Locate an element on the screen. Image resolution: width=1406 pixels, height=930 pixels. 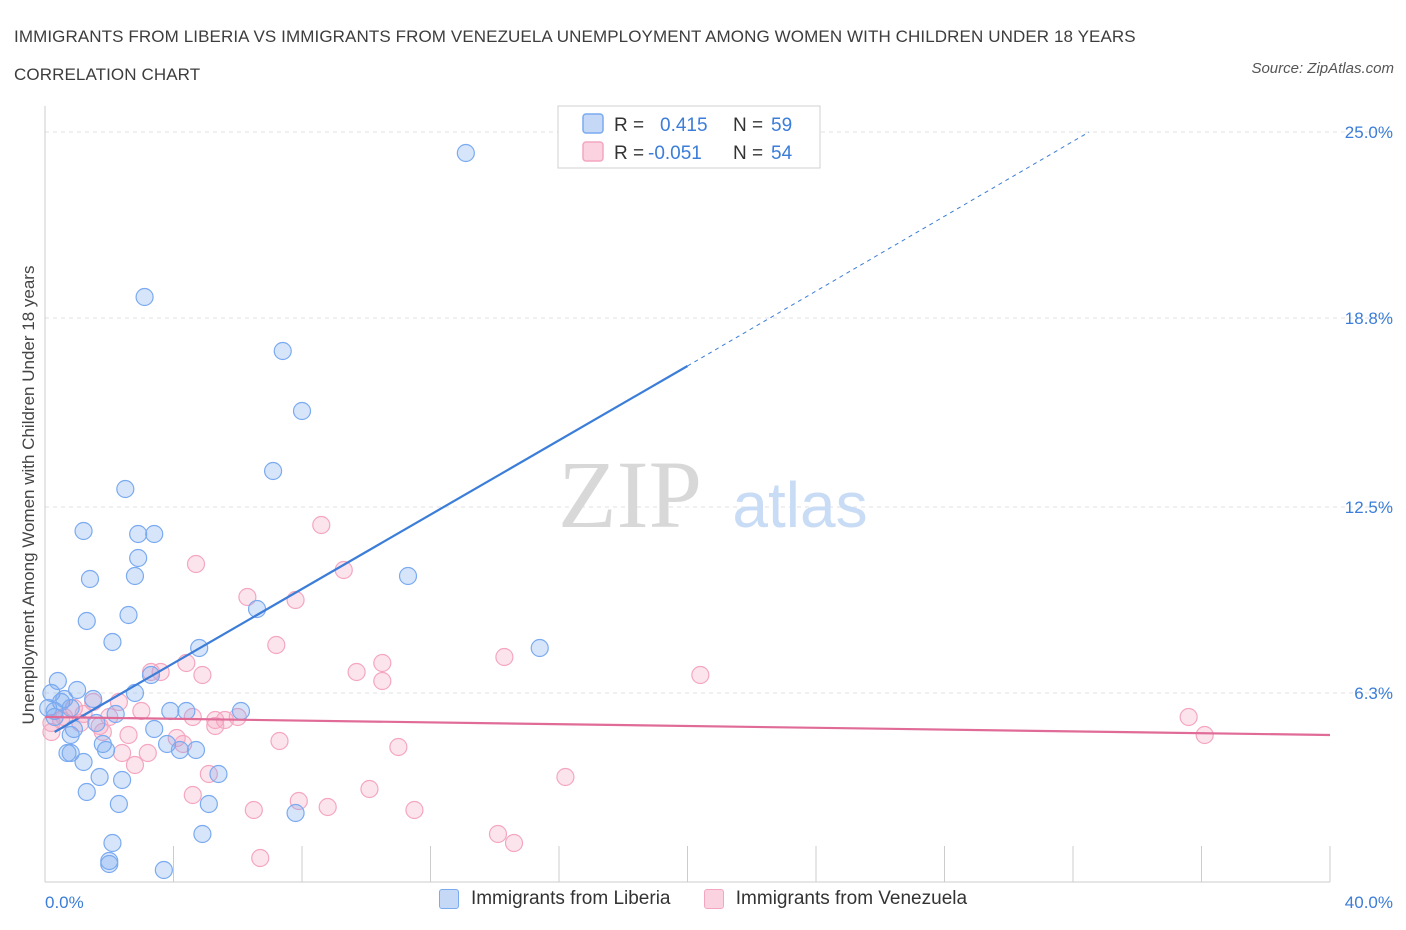
y-tick-label-2: 18.8% is located at coordinates (1369, 318).